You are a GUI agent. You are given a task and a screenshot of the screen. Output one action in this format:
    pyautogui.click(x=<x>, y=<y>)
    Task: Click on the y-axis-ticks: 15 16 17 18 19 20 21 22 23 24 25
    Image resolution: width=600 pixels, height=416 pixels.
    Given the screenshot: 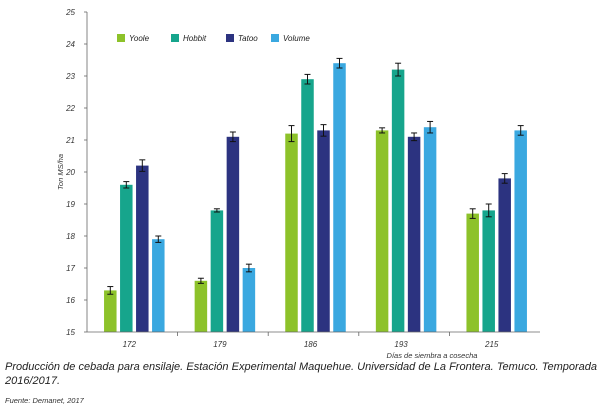 What is the action you would take?
    pyautogui.click(x=76, y=172)
    